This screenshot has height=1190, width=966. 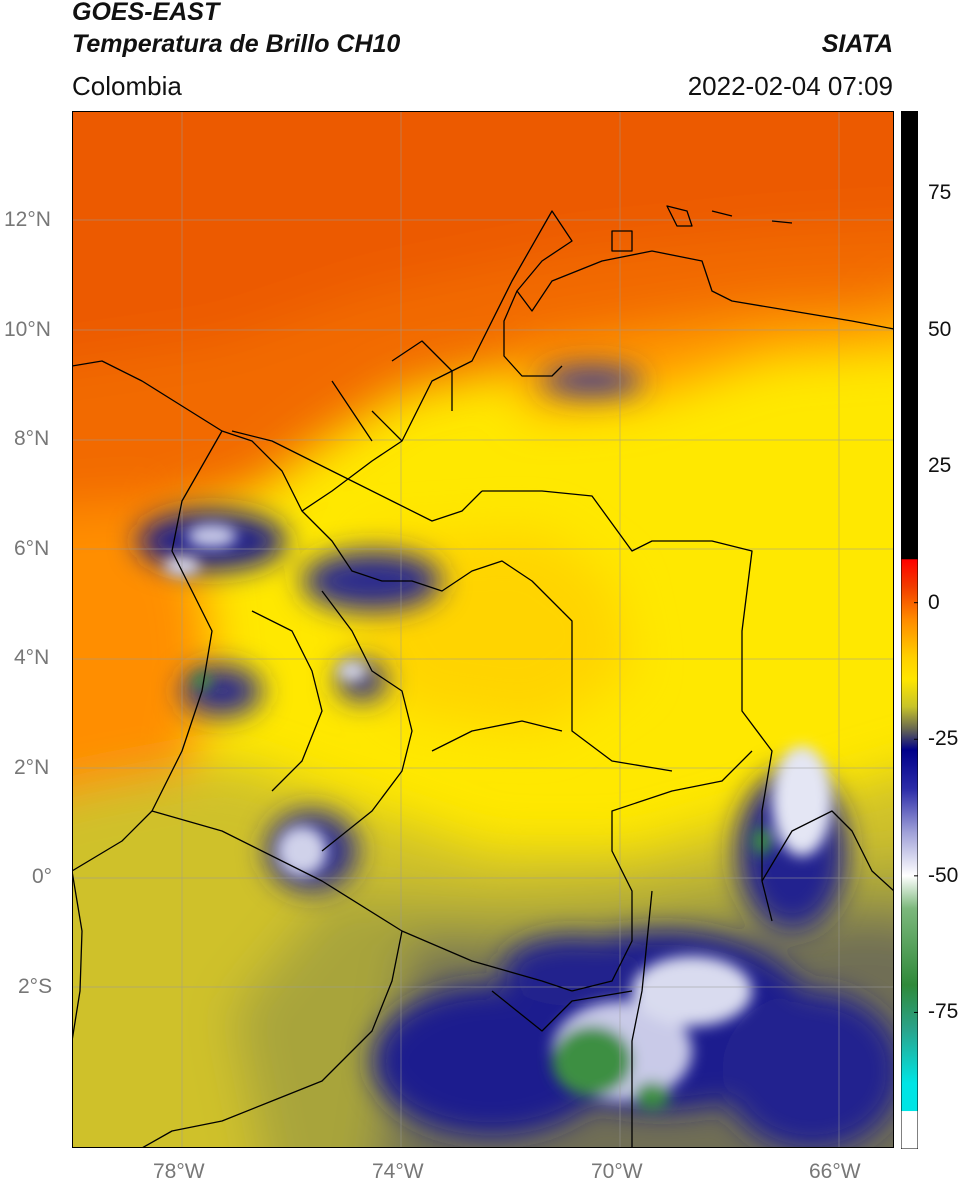 I want to click on lat-label: 8°N, so click(x=32, y=438).